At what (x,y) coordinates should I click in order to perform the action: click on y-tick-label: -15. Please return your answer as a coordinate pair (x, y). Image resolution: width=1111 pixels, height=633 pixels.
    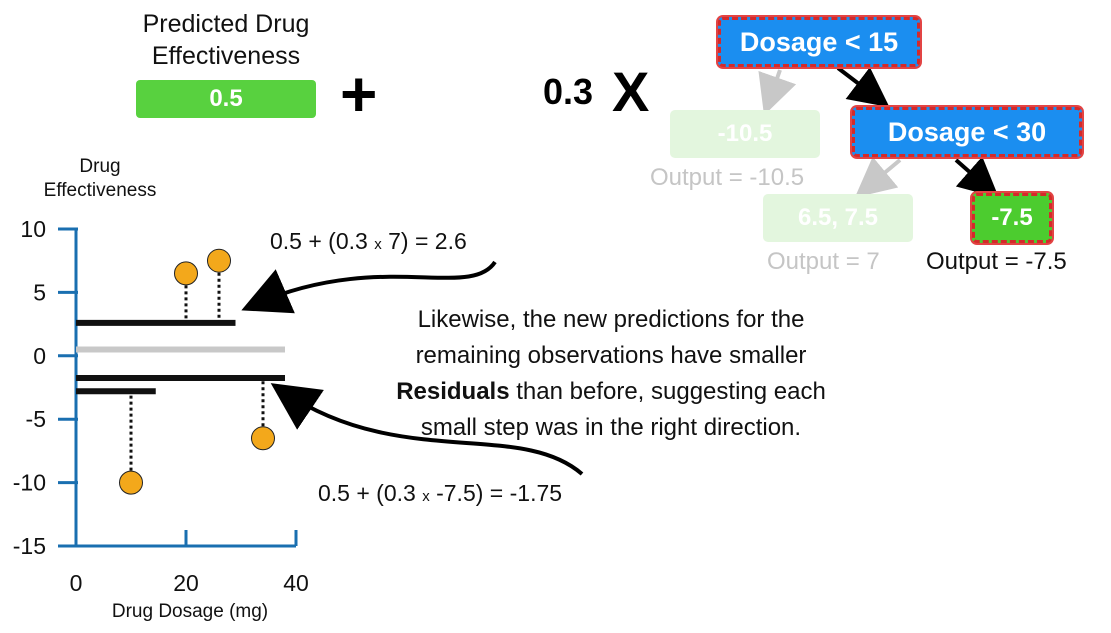
    Looking at the image, I should click on (29, 546).